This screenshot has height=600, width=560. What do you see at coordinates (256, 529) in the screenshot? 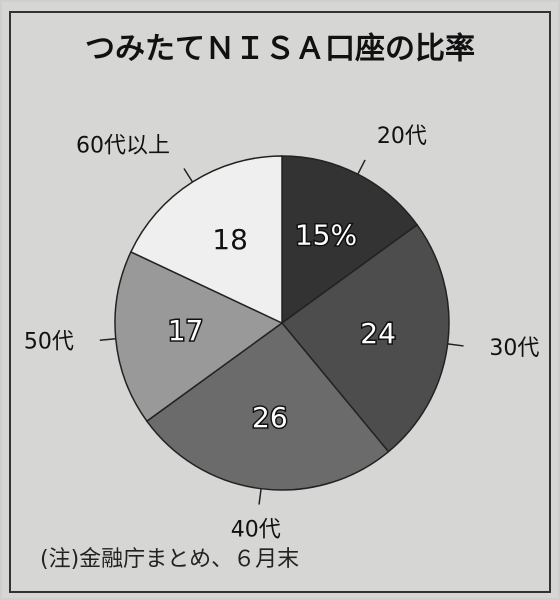
I see `category-label: 40代` at bounding box center [256, 529].